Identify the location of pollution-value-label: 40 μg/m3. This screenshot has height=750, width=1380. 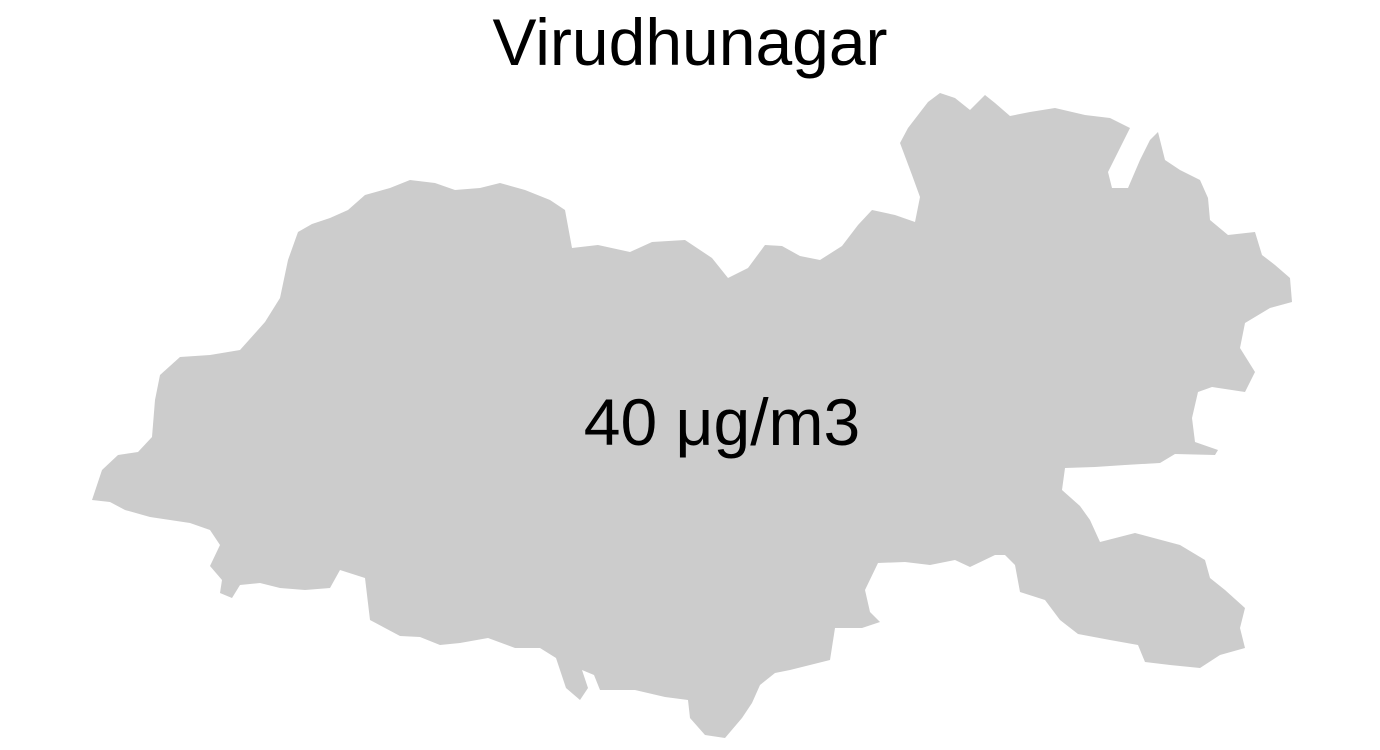
(722, 422).